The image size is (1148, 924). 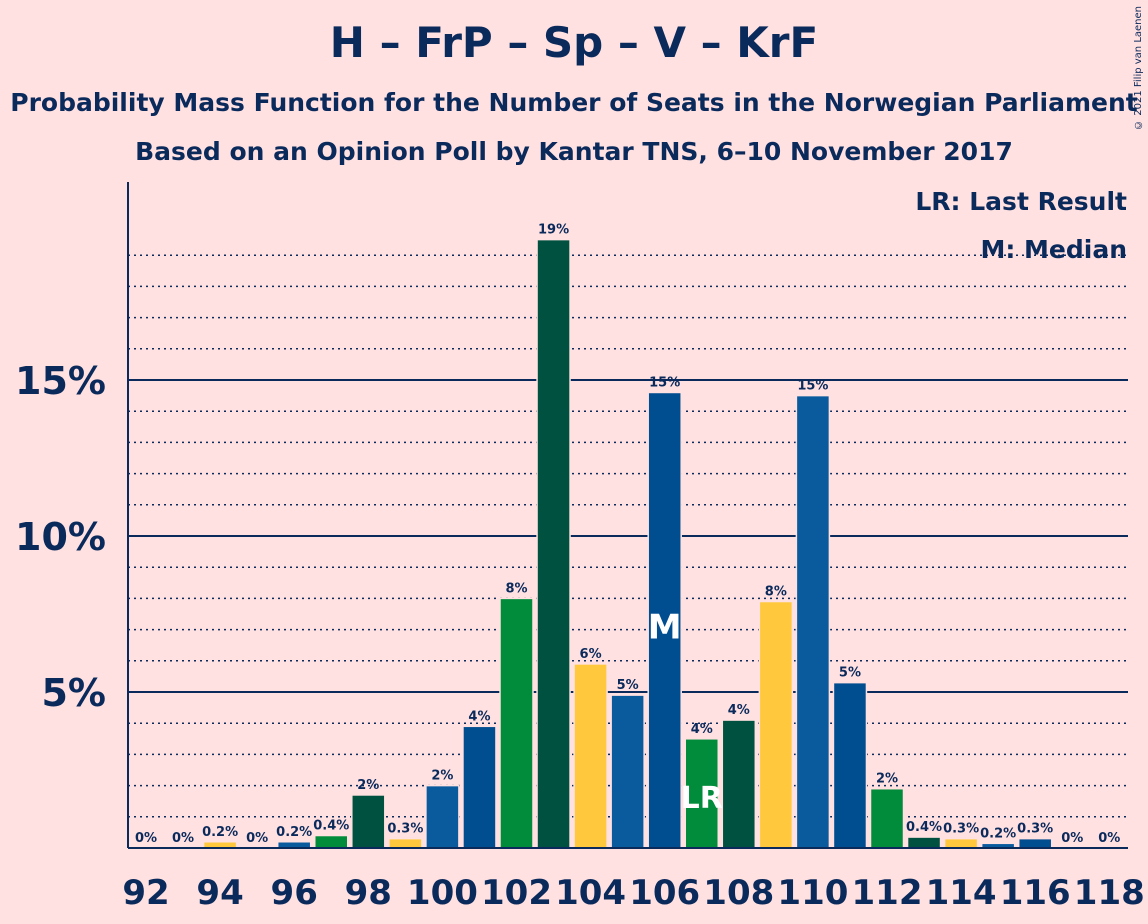 What do you see at coordinates (1035, 893) in the screenshot?
I see `x-tick-label: 116` at bounding box center [1035, 893].